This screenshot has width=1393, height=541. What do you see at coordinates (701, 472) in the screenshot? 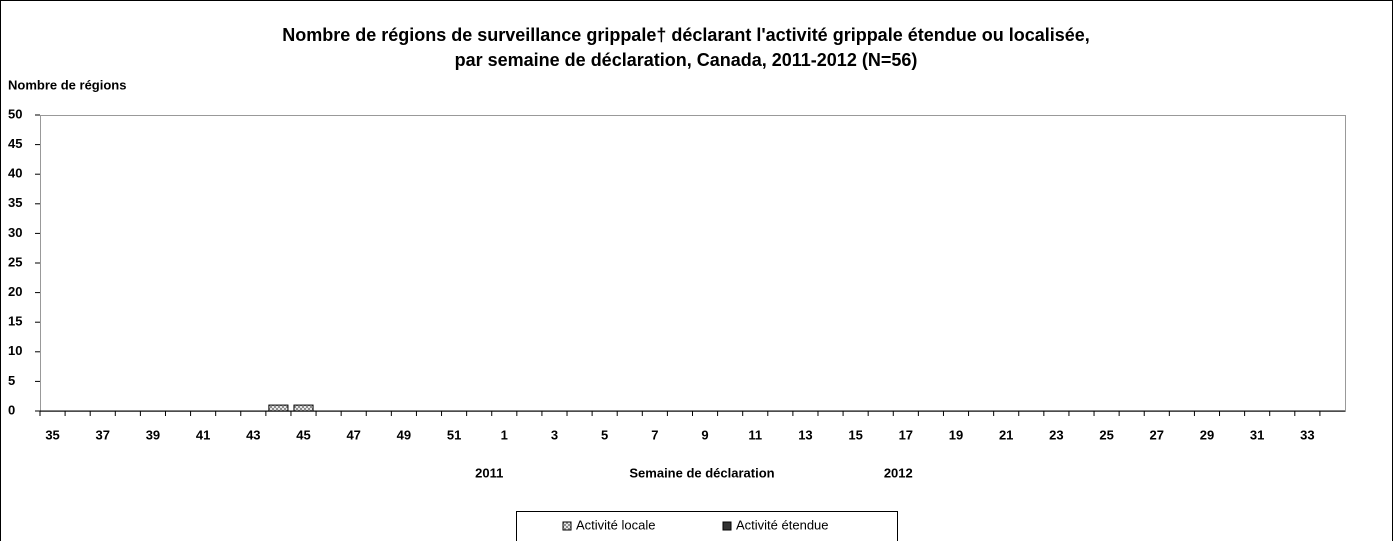
I see `x-axis-title: Semaine de déclaration` at bounding box center [701, 472].